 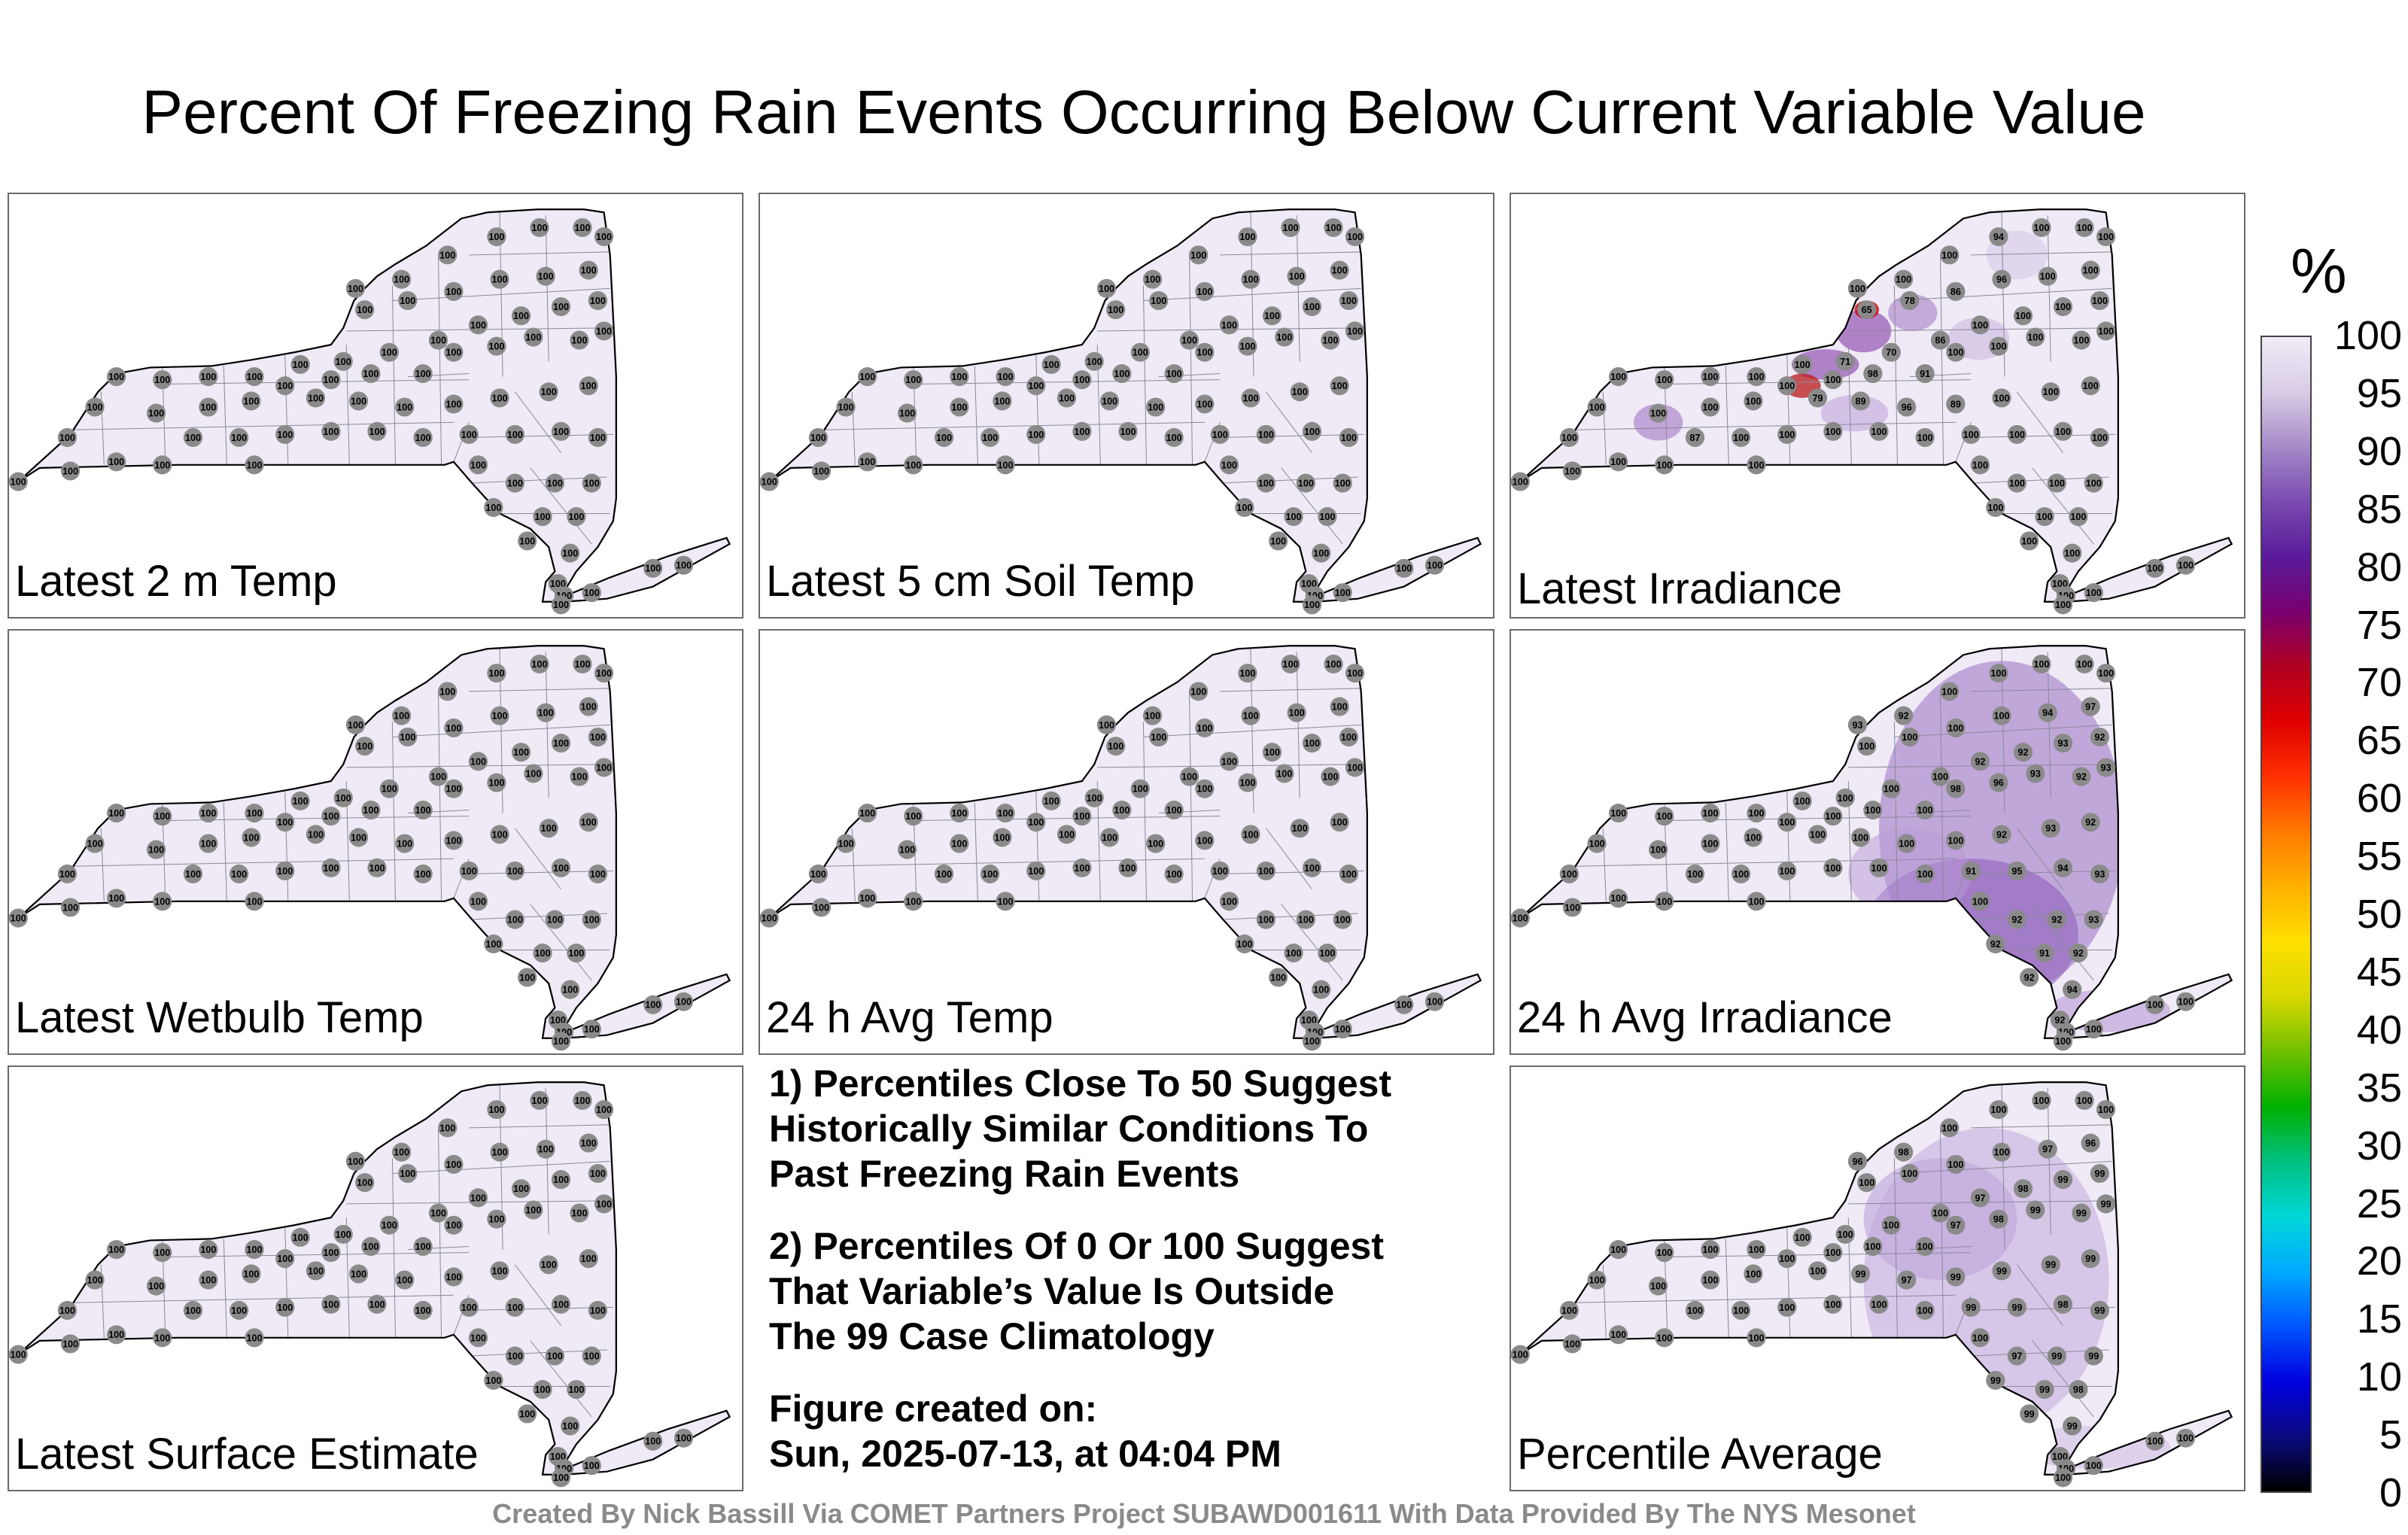 I want to click on station-marker: 97, so click(x=1907, y=1280).